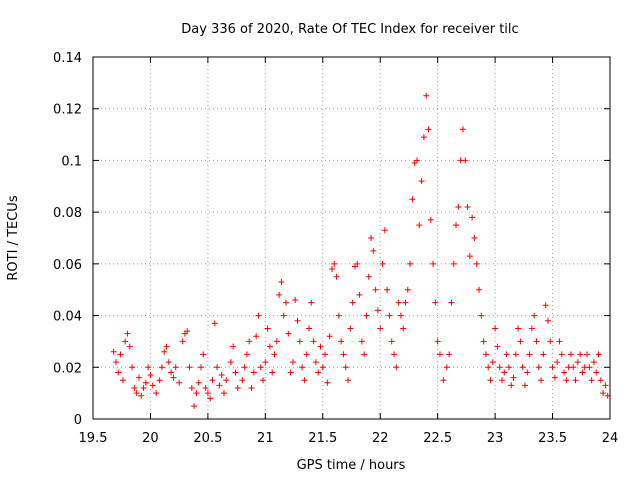 The image size is (640, 480). Describe the element at coordinates (380, 438) in the screenshot. I see `x-tick-label: 22` at that location.